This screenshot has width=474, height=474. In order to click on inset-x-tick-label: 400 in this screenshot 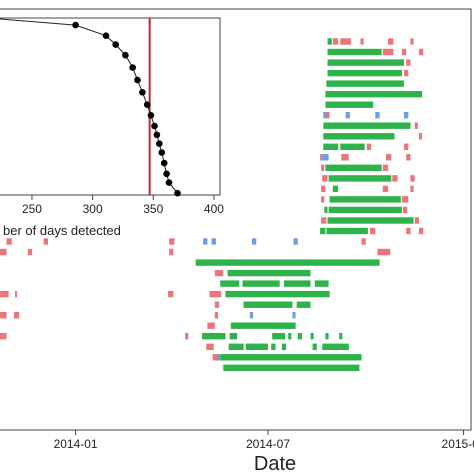, I will do `click(214, 209)`.